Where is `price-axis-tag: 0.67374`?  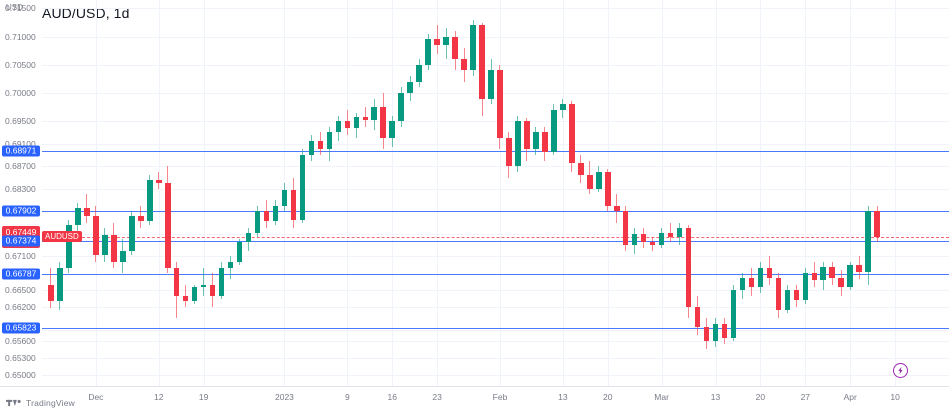
price-axis-tag: 0.67374 is located at coordinates (21, 241).